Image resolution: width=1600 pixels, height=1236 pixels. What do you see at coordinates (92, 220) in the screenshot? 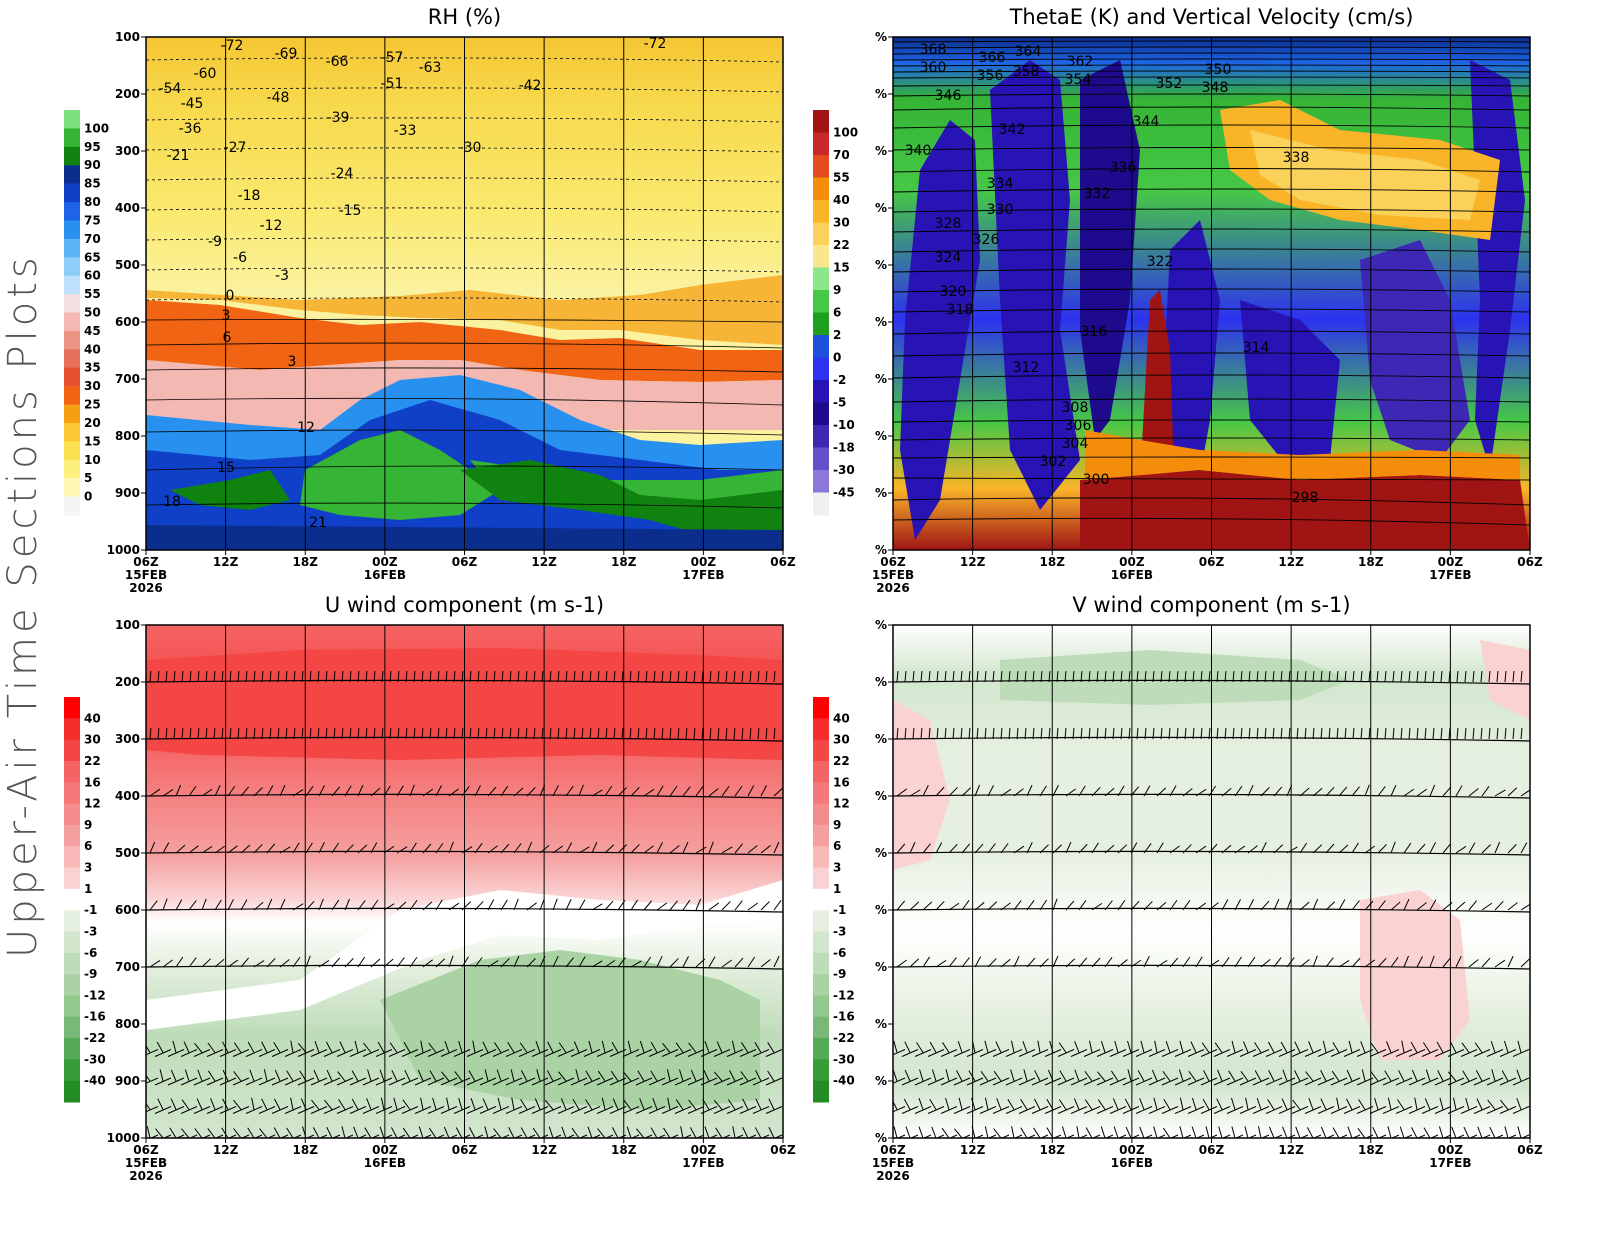
I see `colorbar-label: 75` at bounding box center [92, 220].